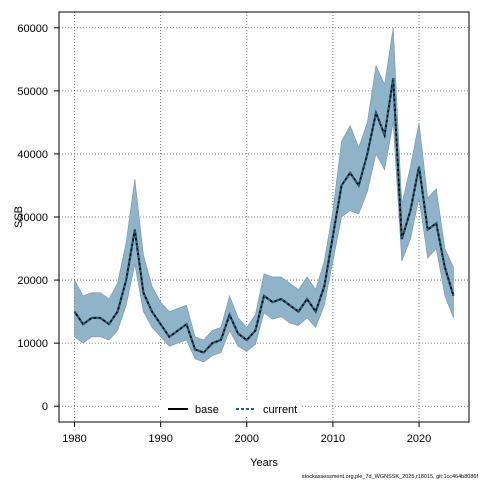 The height and width of the screenshot is (480, 480). I want to click on y-tick-label: 60000, so click(32, 29).